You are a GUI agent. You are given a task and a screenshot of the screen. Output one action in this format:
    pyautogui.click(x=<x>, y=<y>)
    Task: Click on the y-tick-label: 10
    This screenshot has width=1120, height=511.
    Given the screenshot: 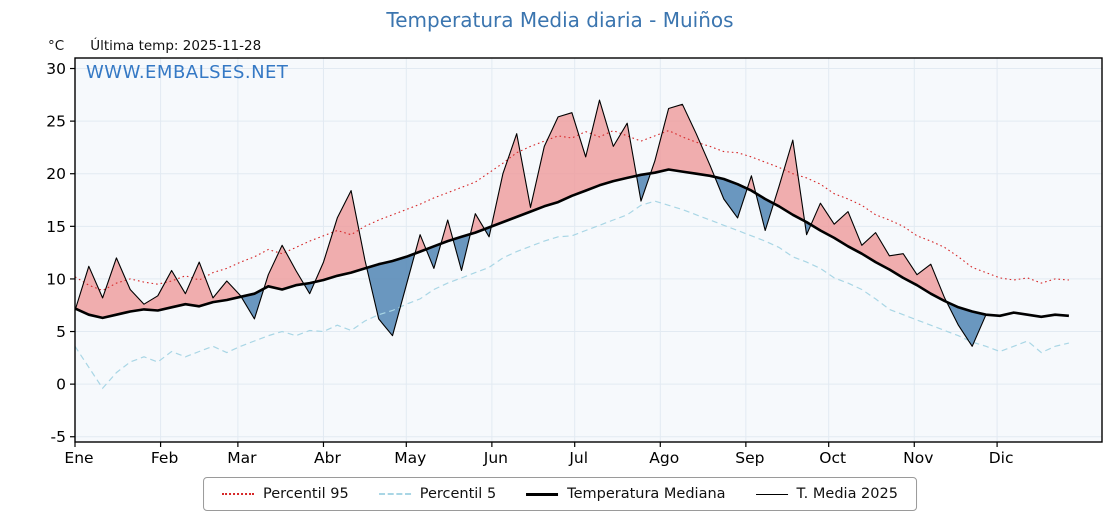 What is the action you would take?
    pyautogui.click(x=56, y=279)
    